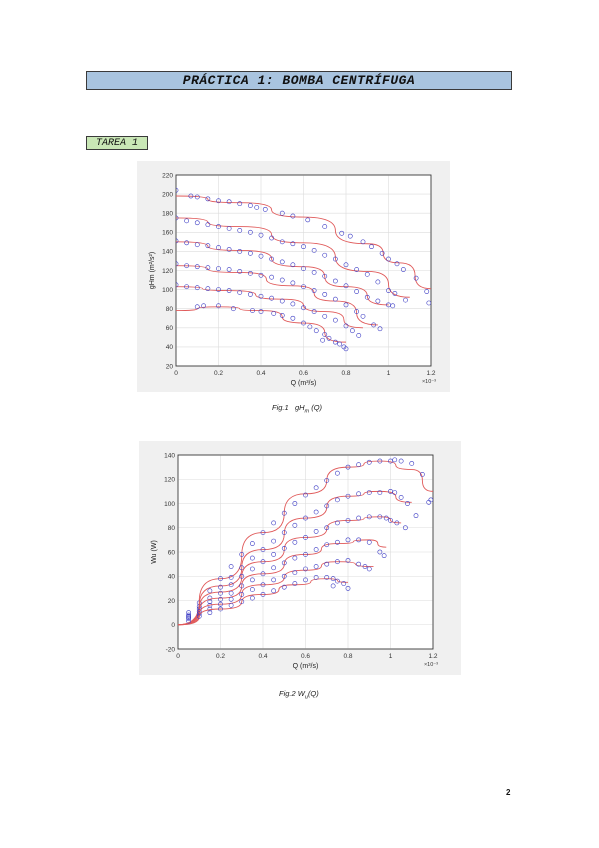 The height and width of the screenshot is (848, 599). What do you see at coordinates (432, 656) in the screenshot?
I see `chart2-xtick-label: 1.2` at bounding box center [432, 656].